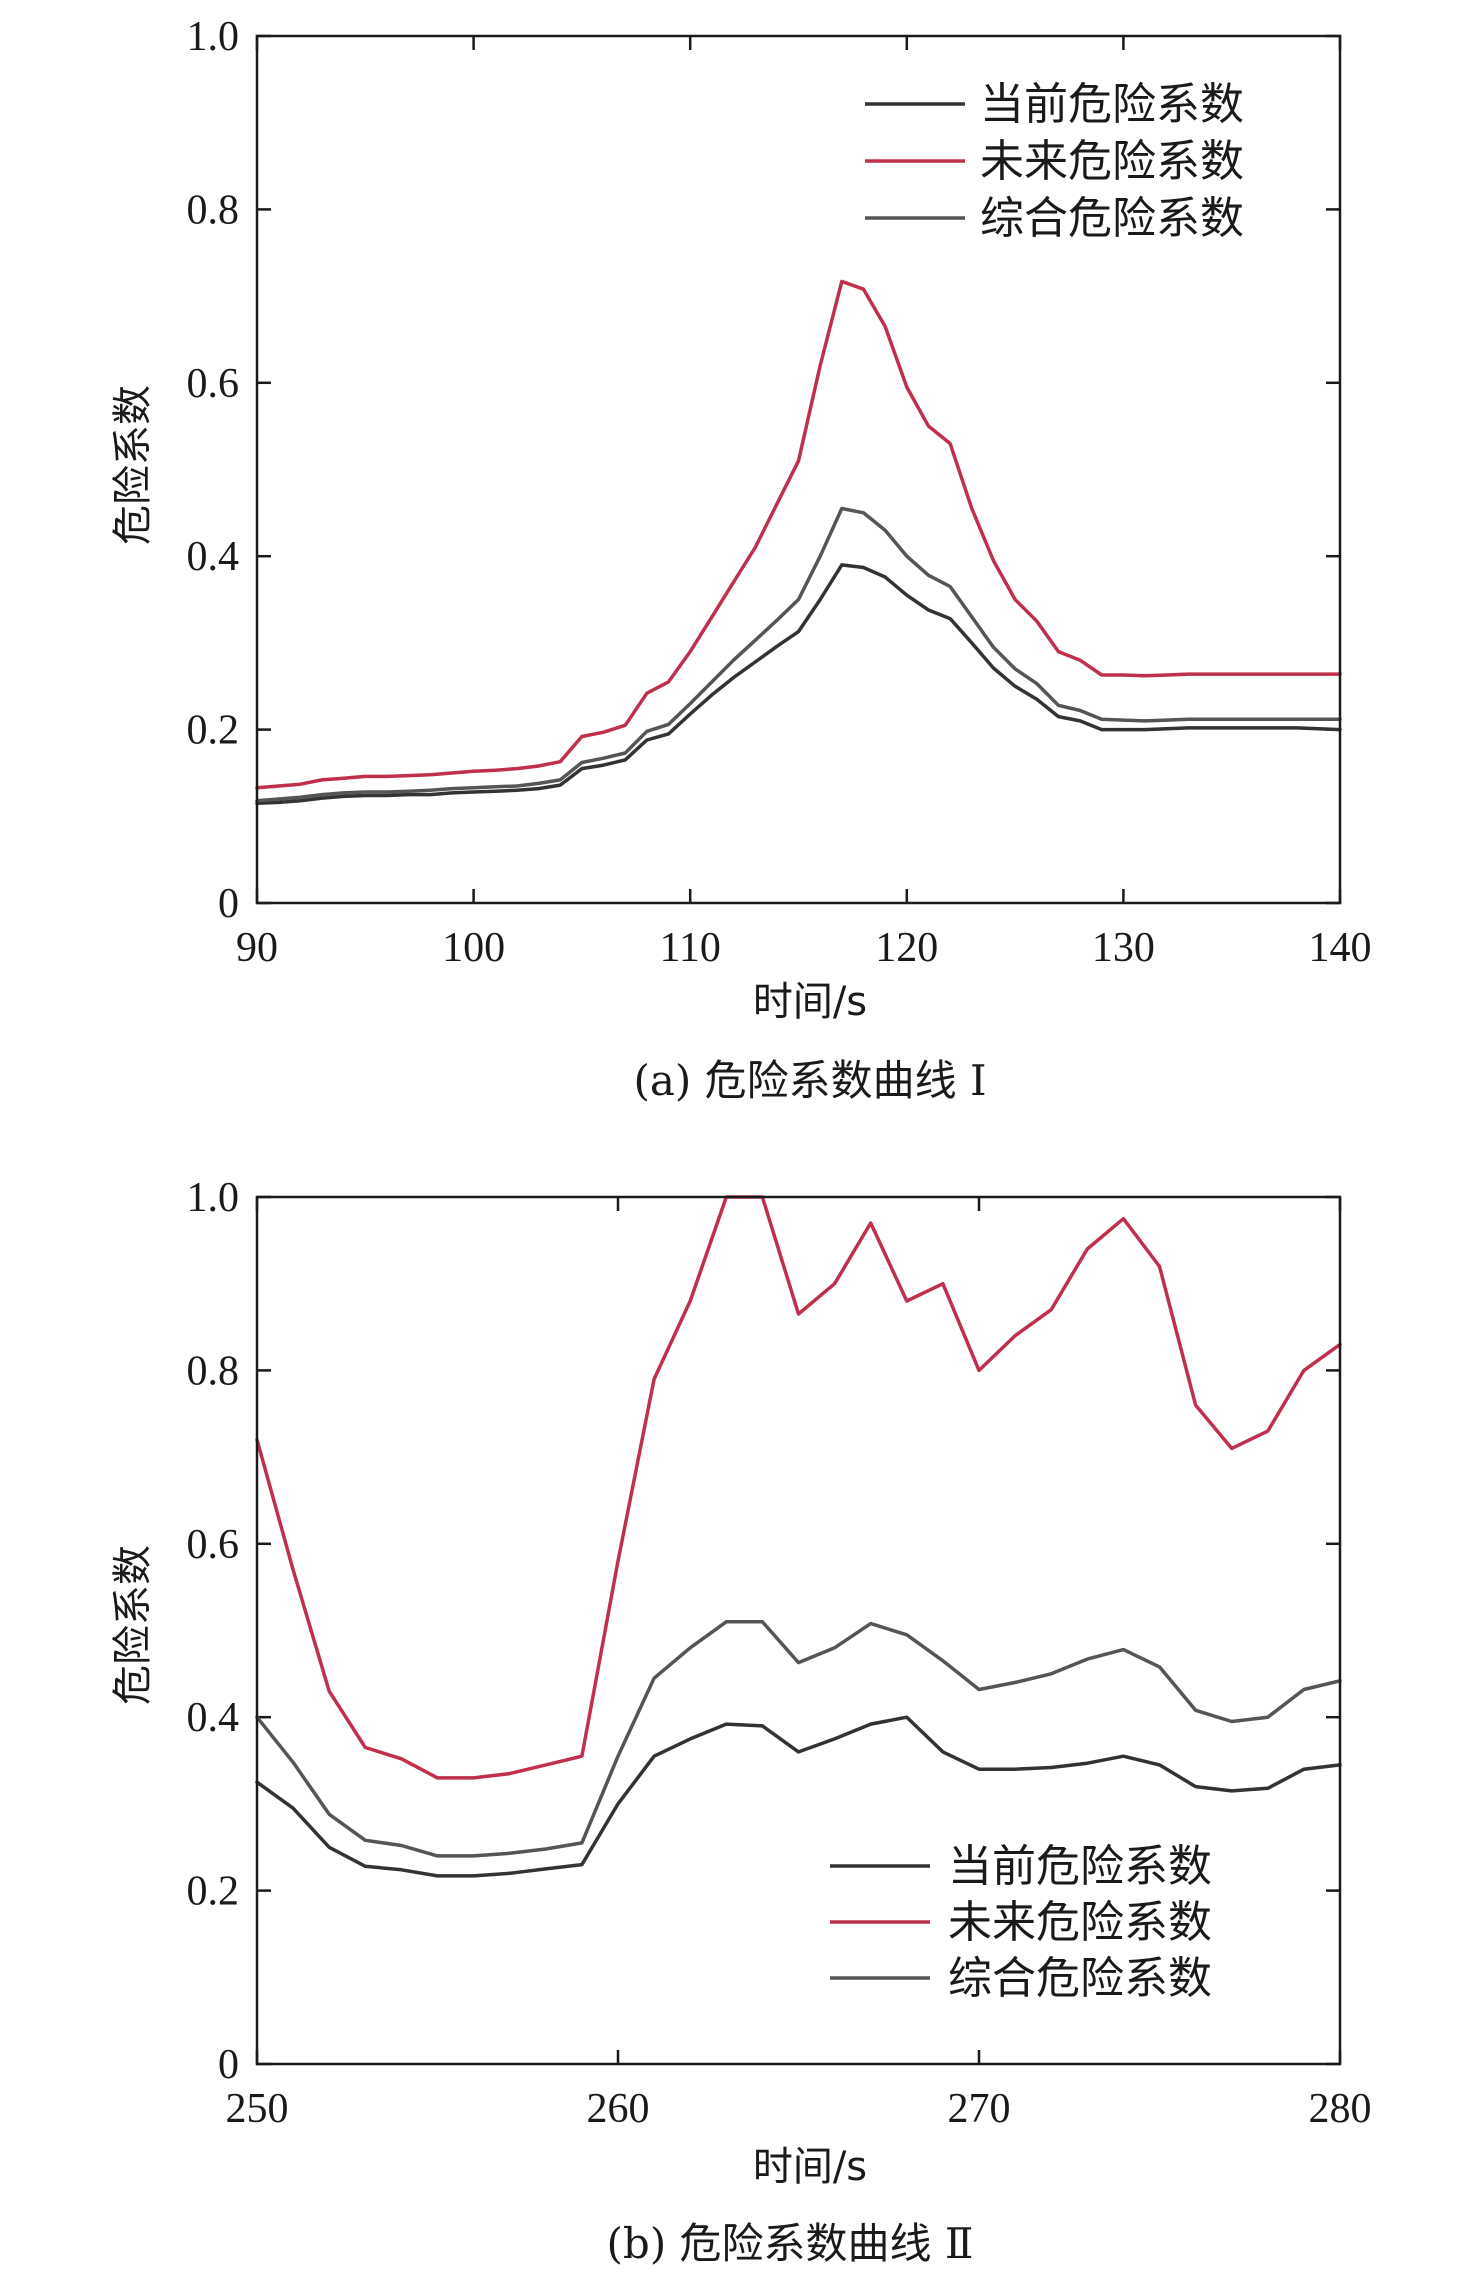 This screenshot has width=1476, height=2283. I want to click on chart-a-ylabel: 危险系数, so click(133, 465).